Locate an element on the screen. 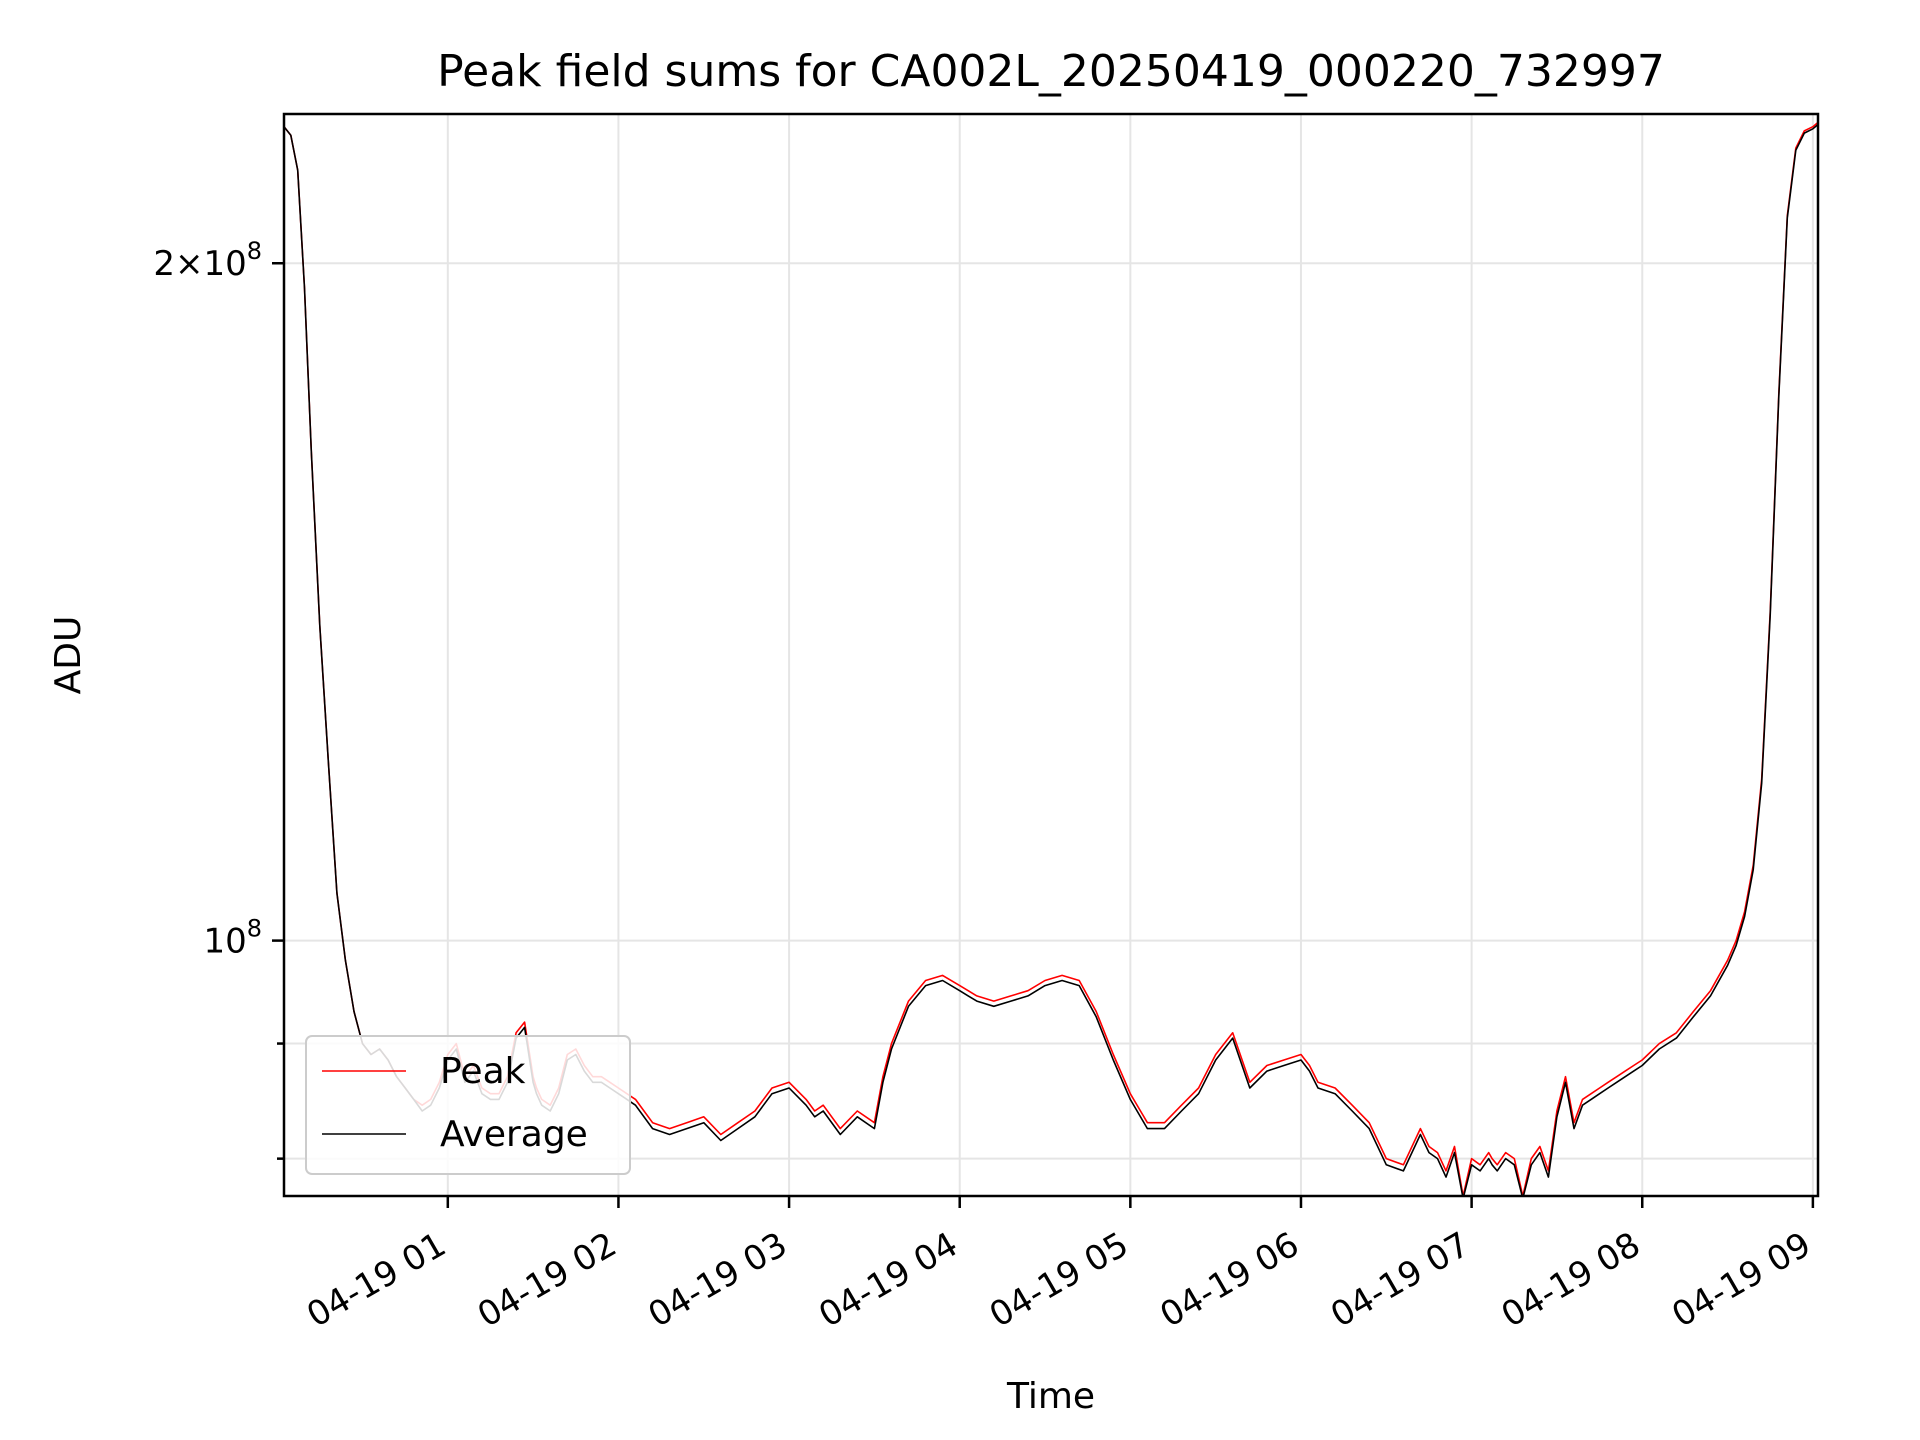 The height and width of the screenshot is (1440, 1920). x-tick-label: 04-19 09 is located at coordinates (1741, 1280).